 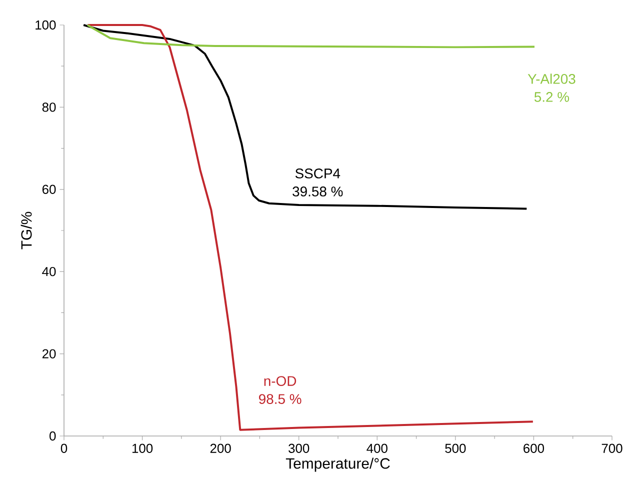 What do you see at coordinates (377, 448) in the screenshot?
I see `x-tick-label: 400` at bounding box center [377, 448].